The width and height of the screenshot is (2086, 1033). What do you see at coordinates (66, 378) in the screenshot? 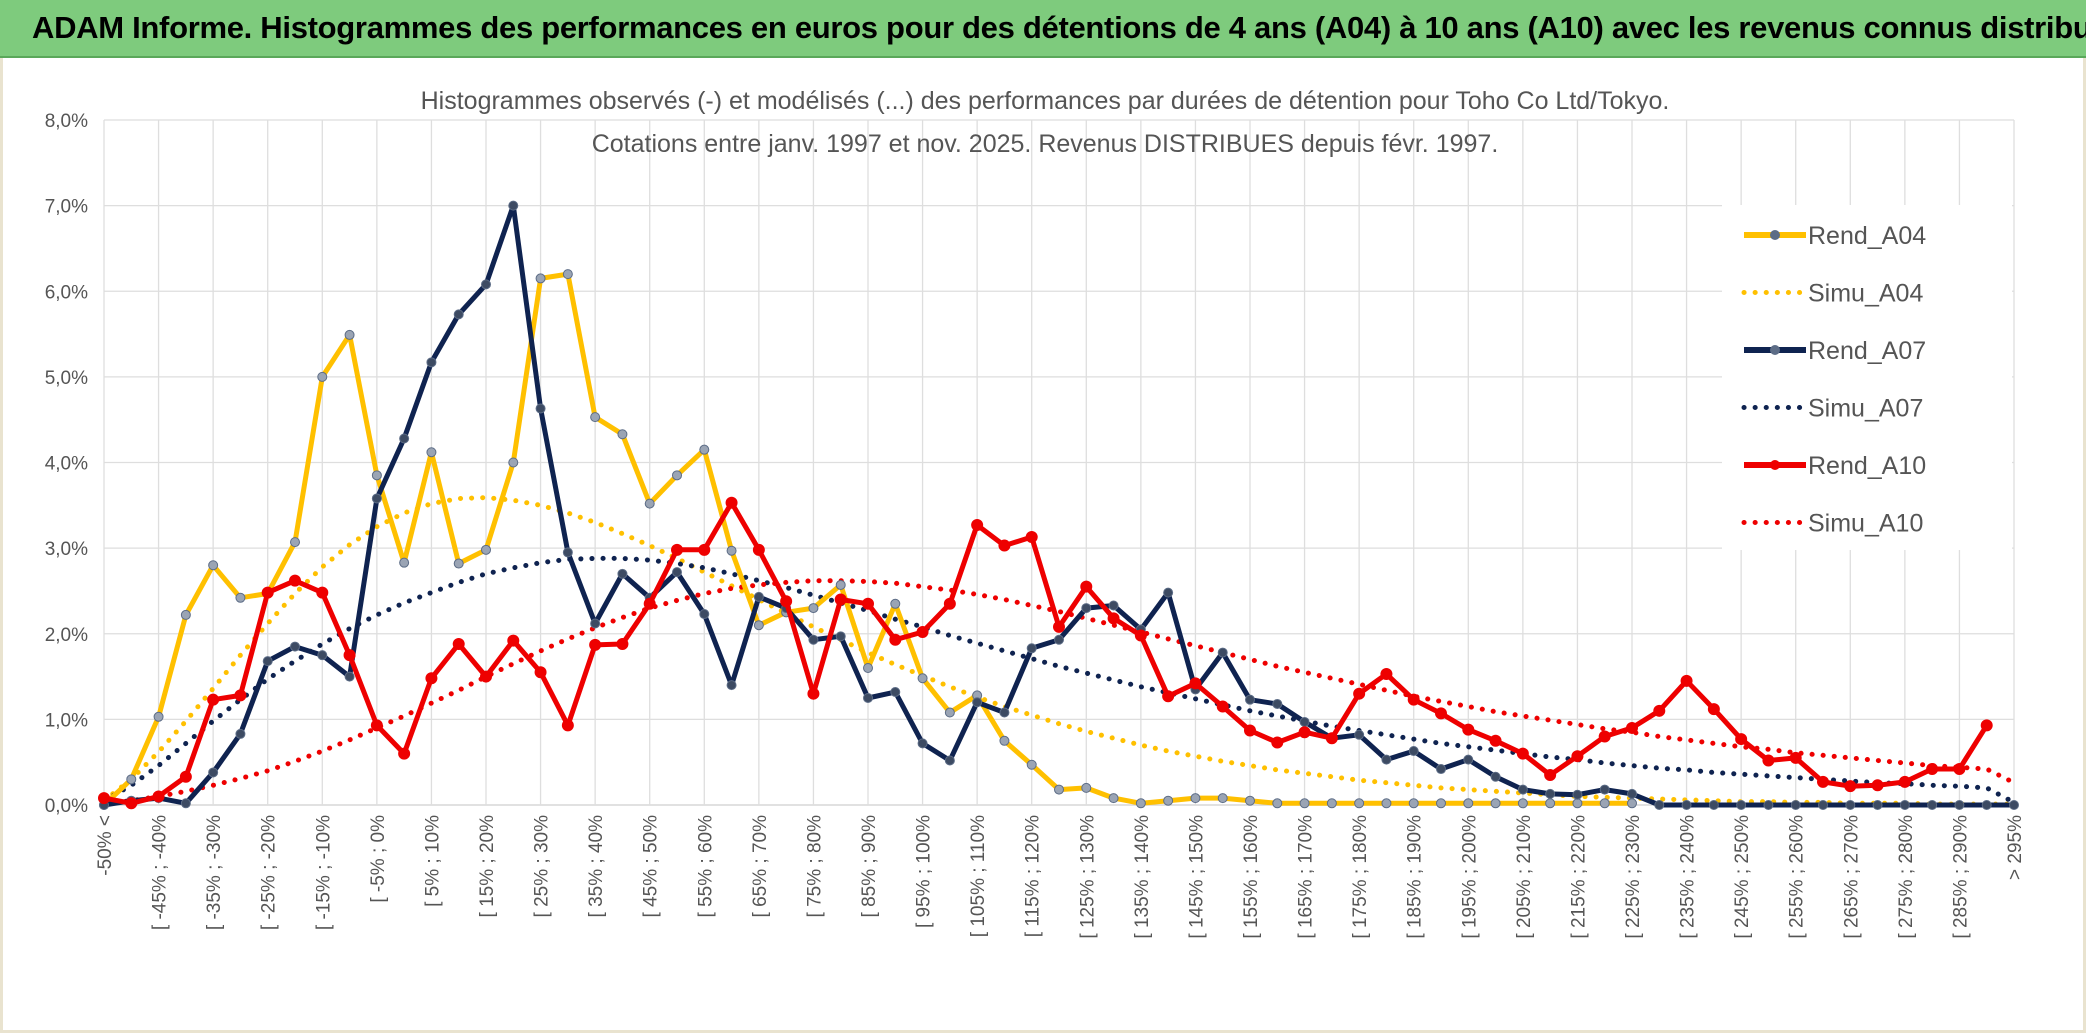
I see `y-tick-label: 5,0%` at bounding box center [66, 378].